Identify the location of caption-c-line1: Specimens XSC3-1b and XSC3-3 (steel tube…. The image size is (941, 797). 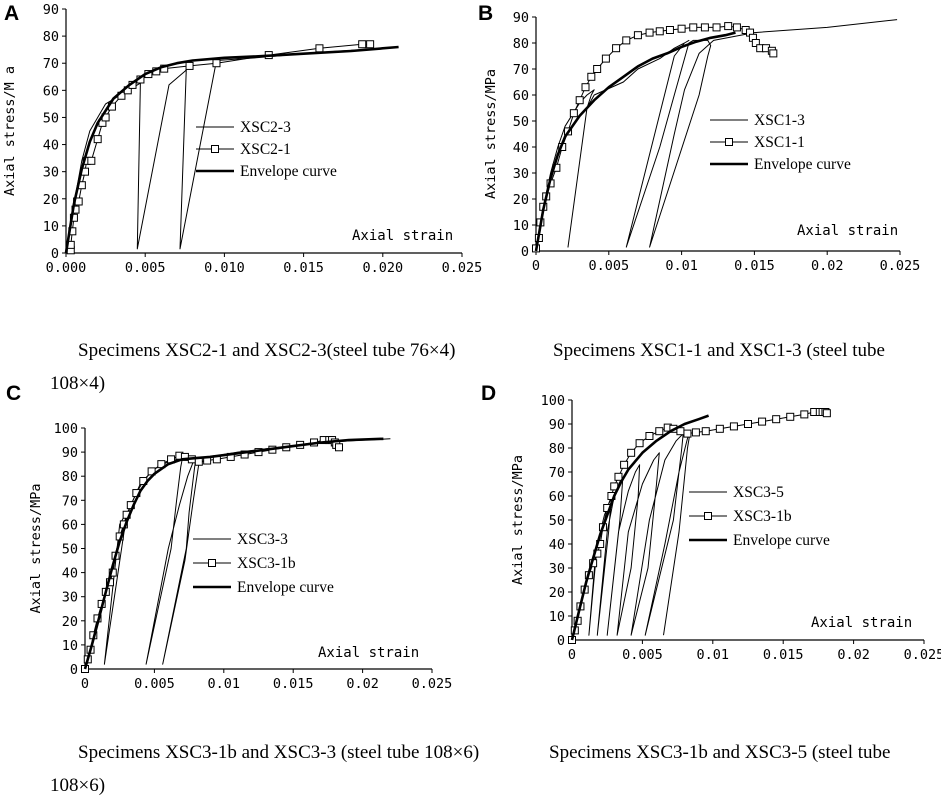
(279, 752).